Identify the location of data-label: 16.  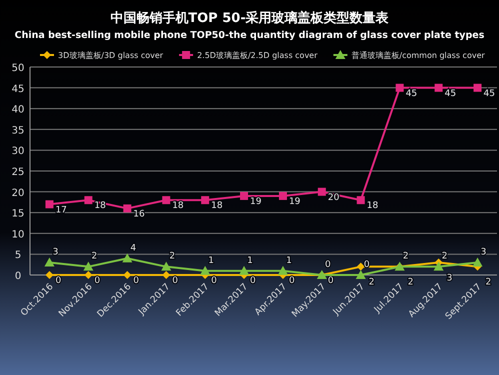
(139, 214).